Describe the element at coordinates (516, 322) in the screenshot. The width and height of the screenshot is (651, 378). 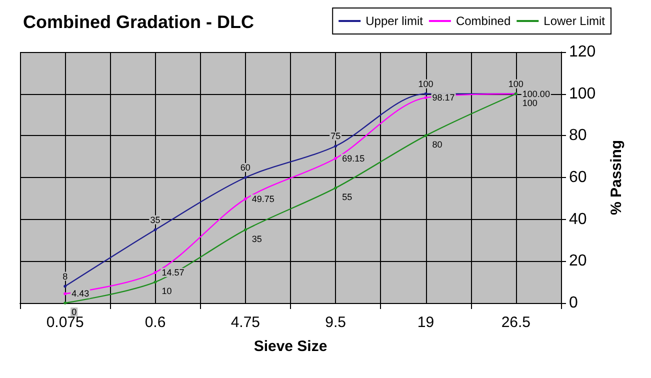
I see `x-tick-label: 26.5` at that location.